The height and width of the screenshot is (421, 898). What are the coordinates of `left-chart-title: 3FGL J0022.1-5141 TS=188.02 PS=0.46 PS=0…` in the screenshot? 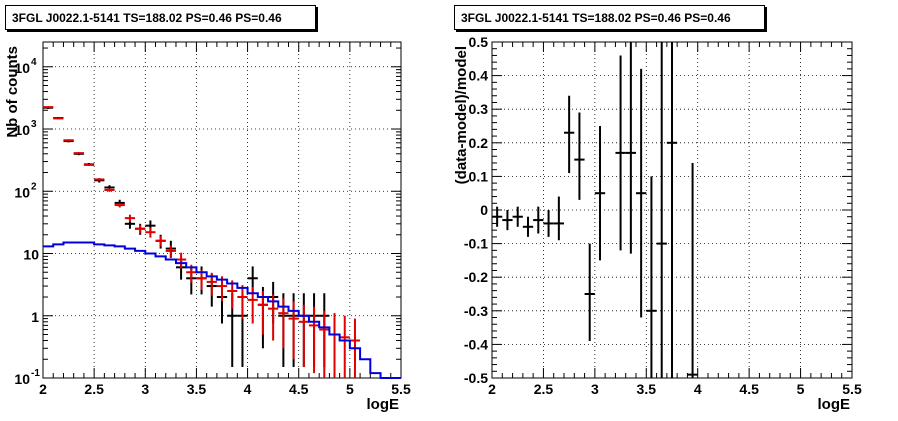 It's located at (160, 17).